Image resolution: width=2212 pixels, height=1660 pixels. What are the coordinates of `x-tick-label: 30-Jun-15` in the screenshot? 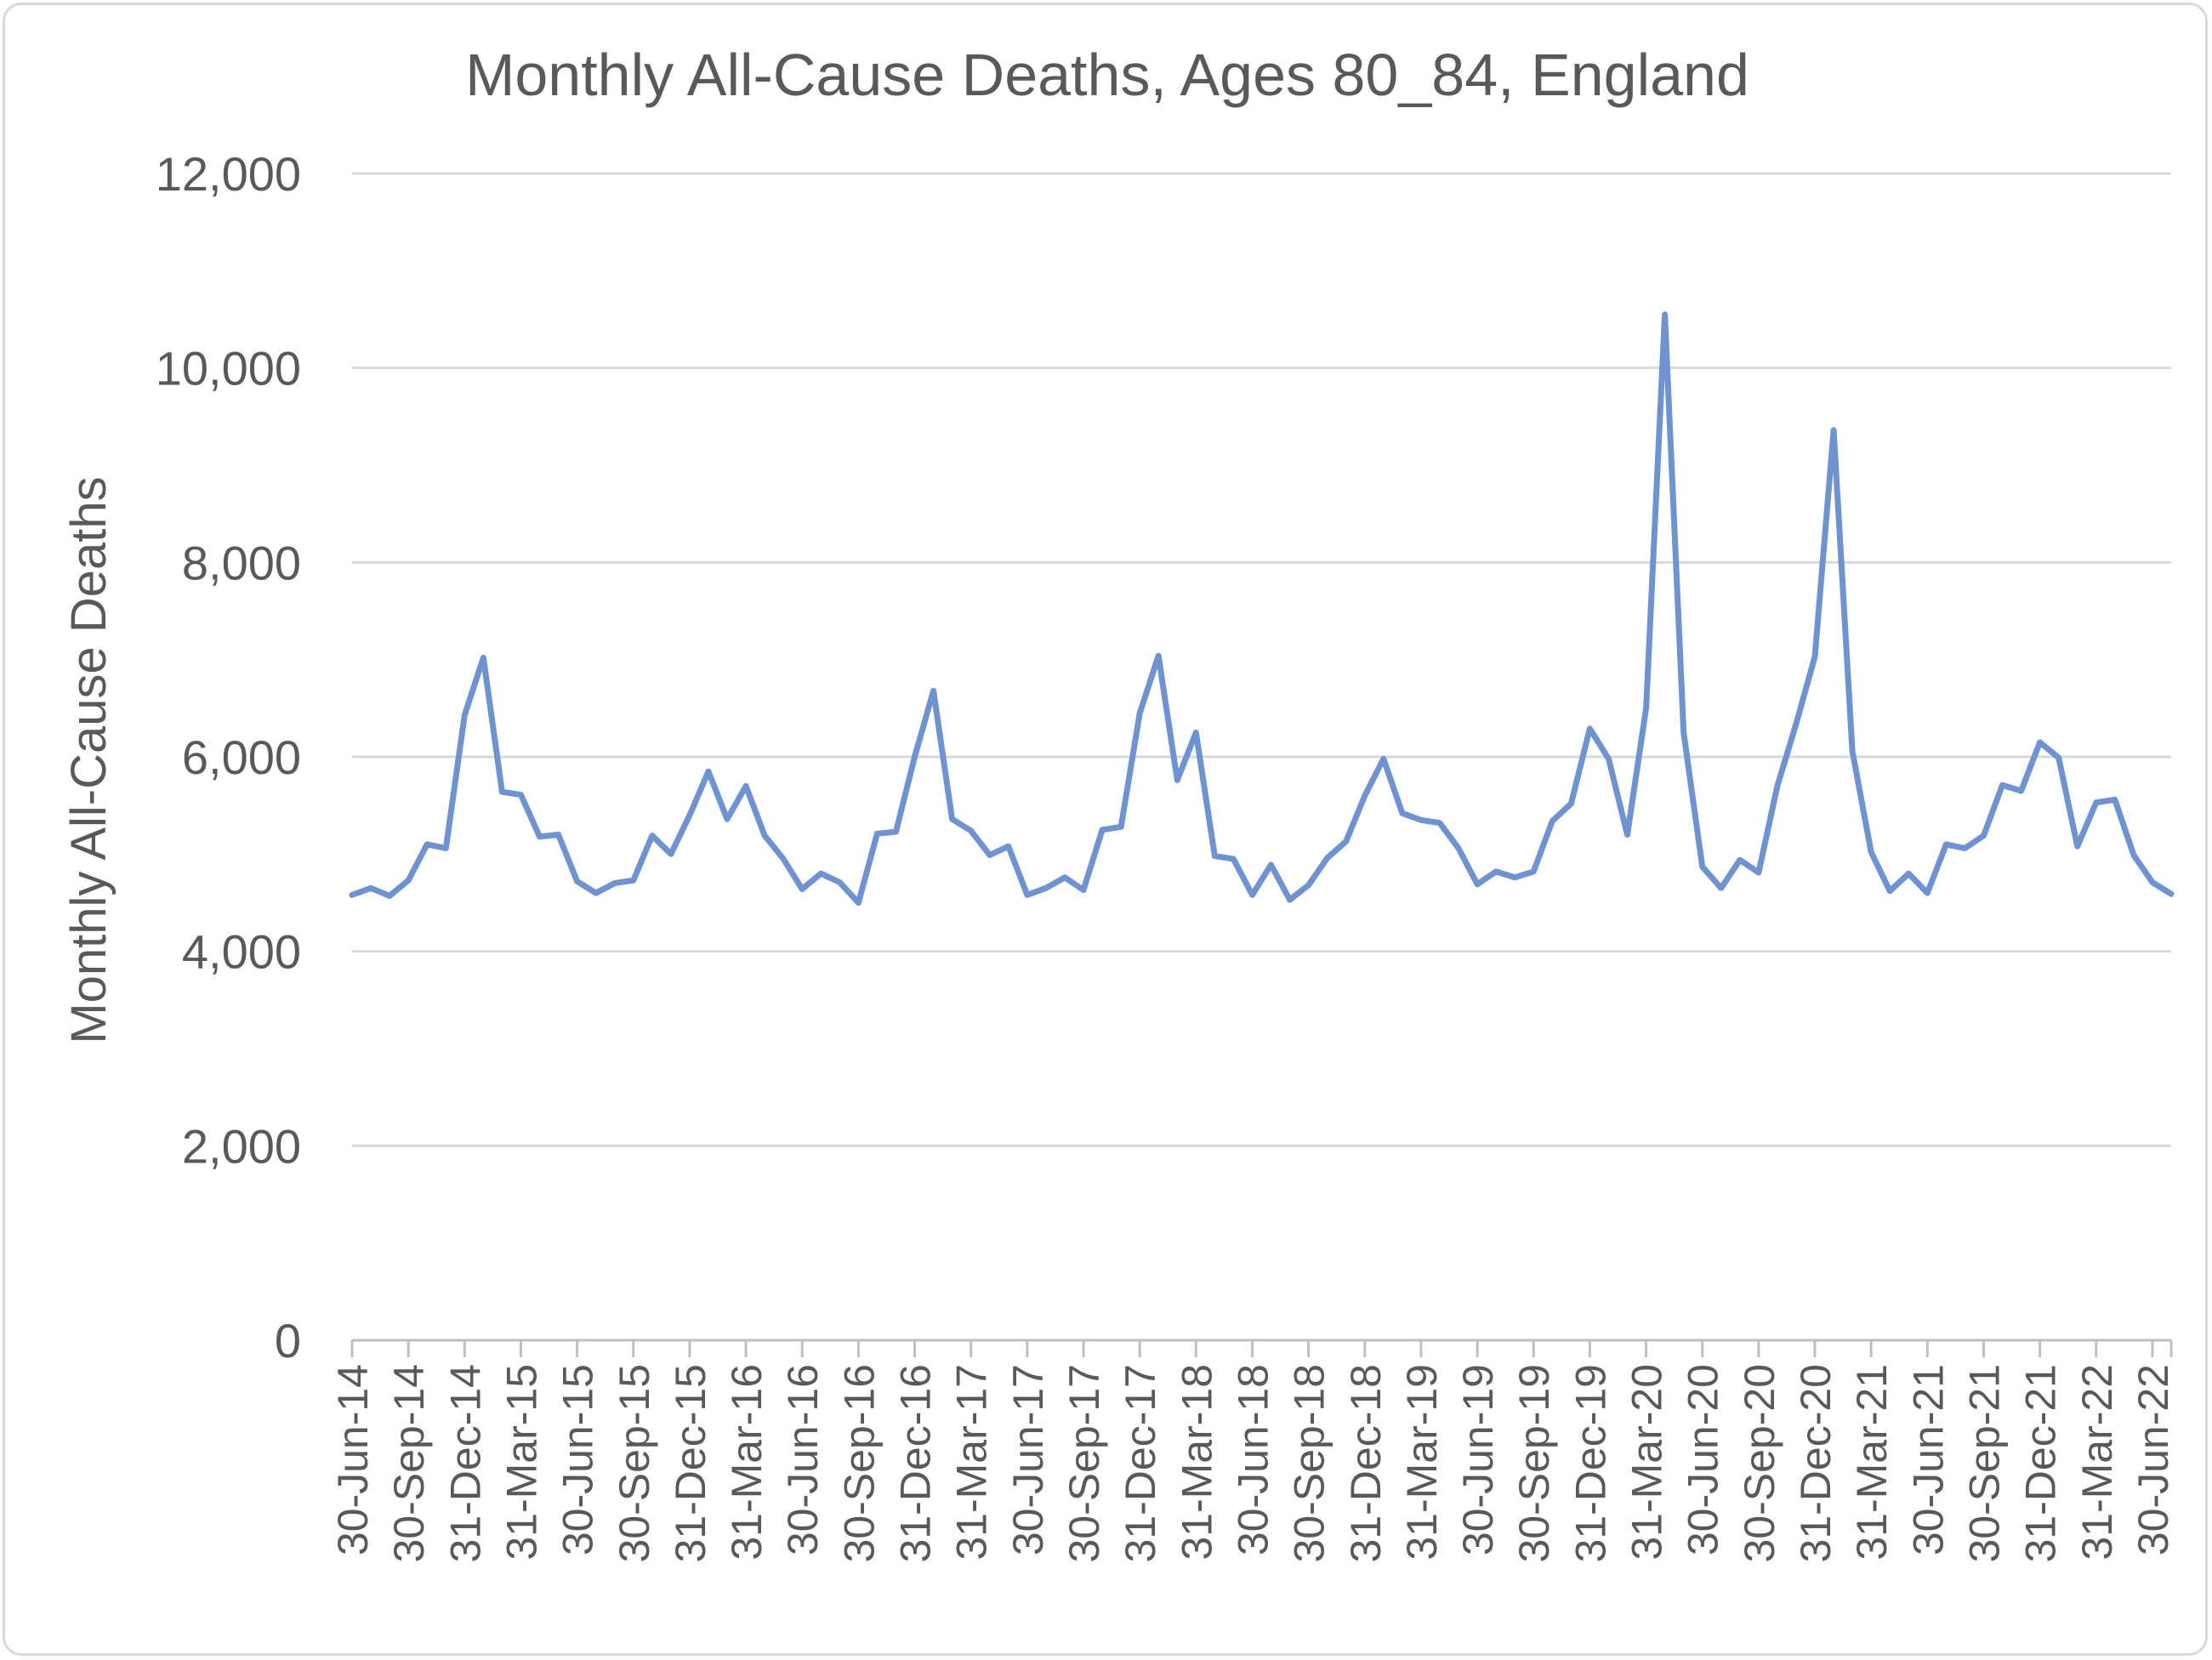 It's located at (578, 1460).